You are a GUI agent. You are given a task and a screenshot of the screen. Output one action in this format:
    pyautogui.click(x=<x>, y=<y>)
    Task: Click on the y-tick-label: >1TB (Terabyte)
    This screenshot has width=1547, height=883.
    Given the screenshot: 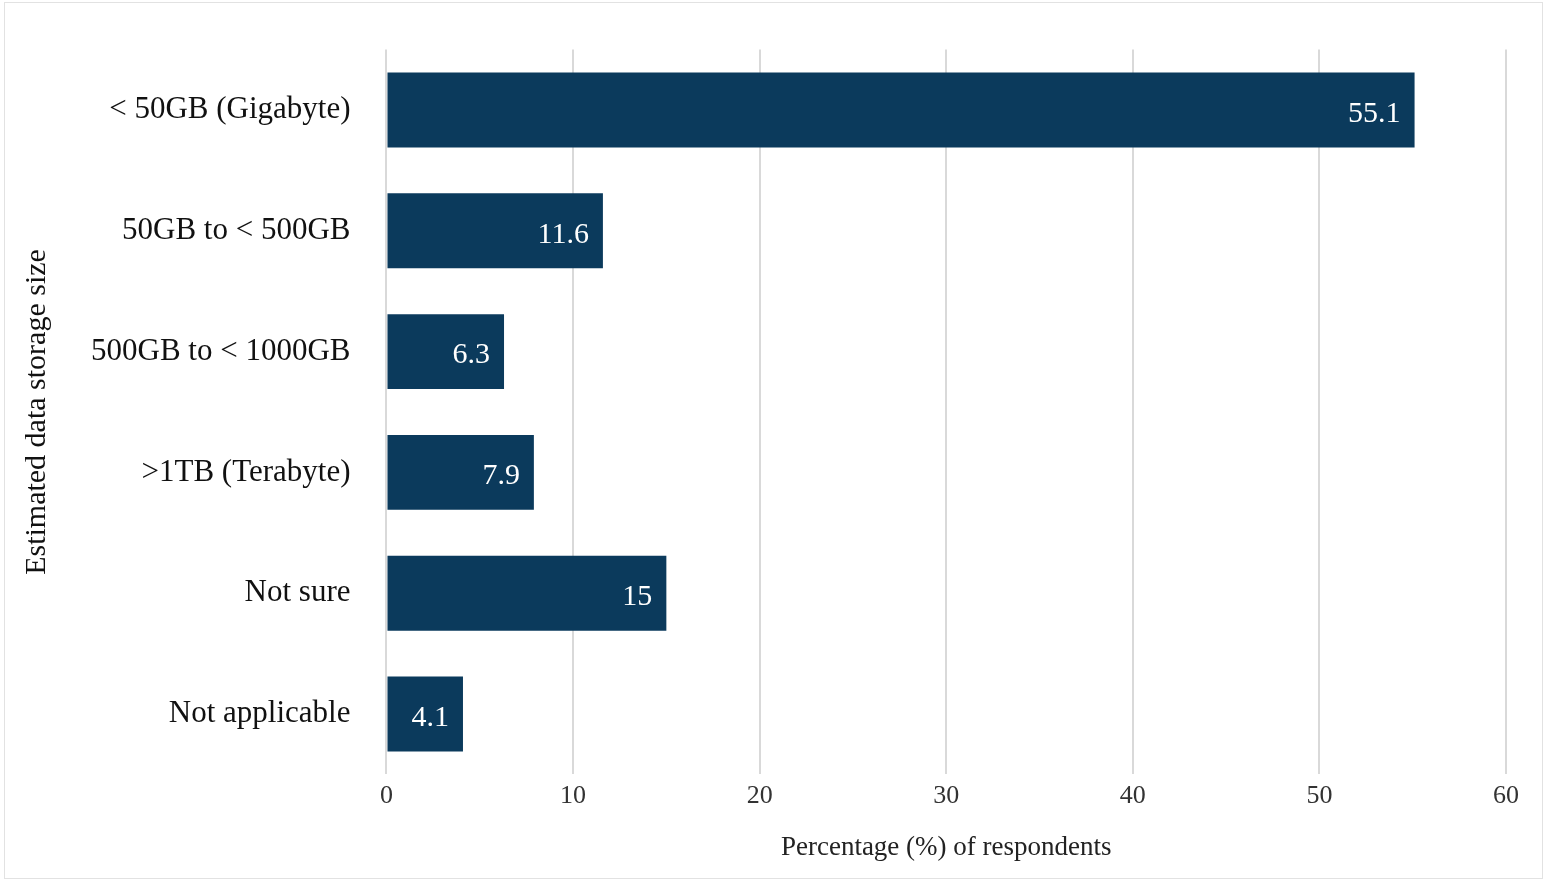 What is the action you would take?
    pyautogui.click(x=246, y=470)
    